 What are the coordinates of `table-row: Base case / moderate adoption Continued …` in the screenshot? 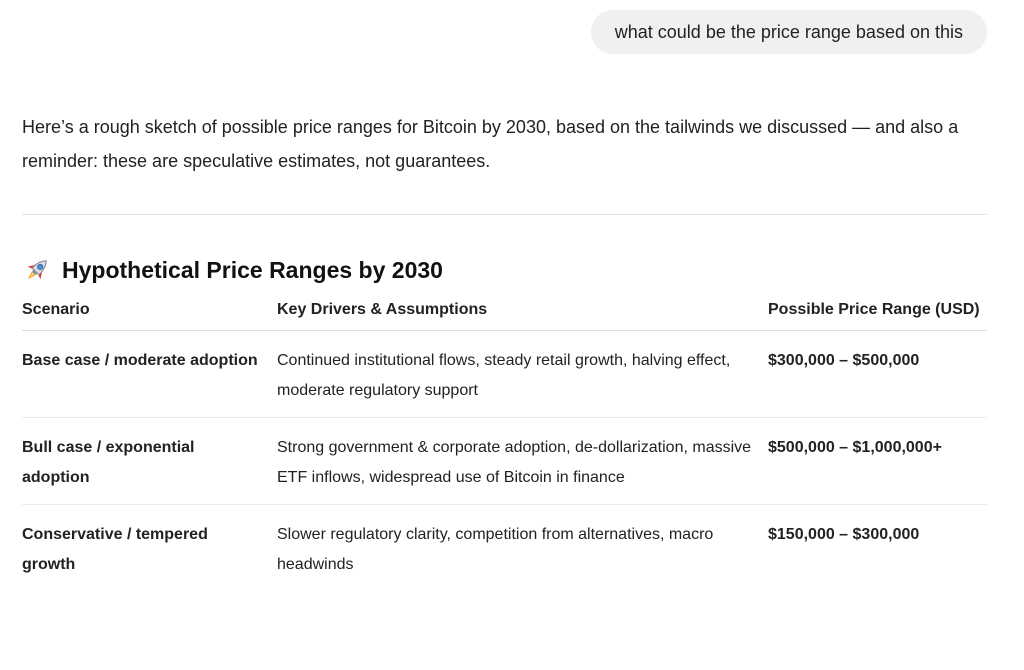 It's located at (504, 374).